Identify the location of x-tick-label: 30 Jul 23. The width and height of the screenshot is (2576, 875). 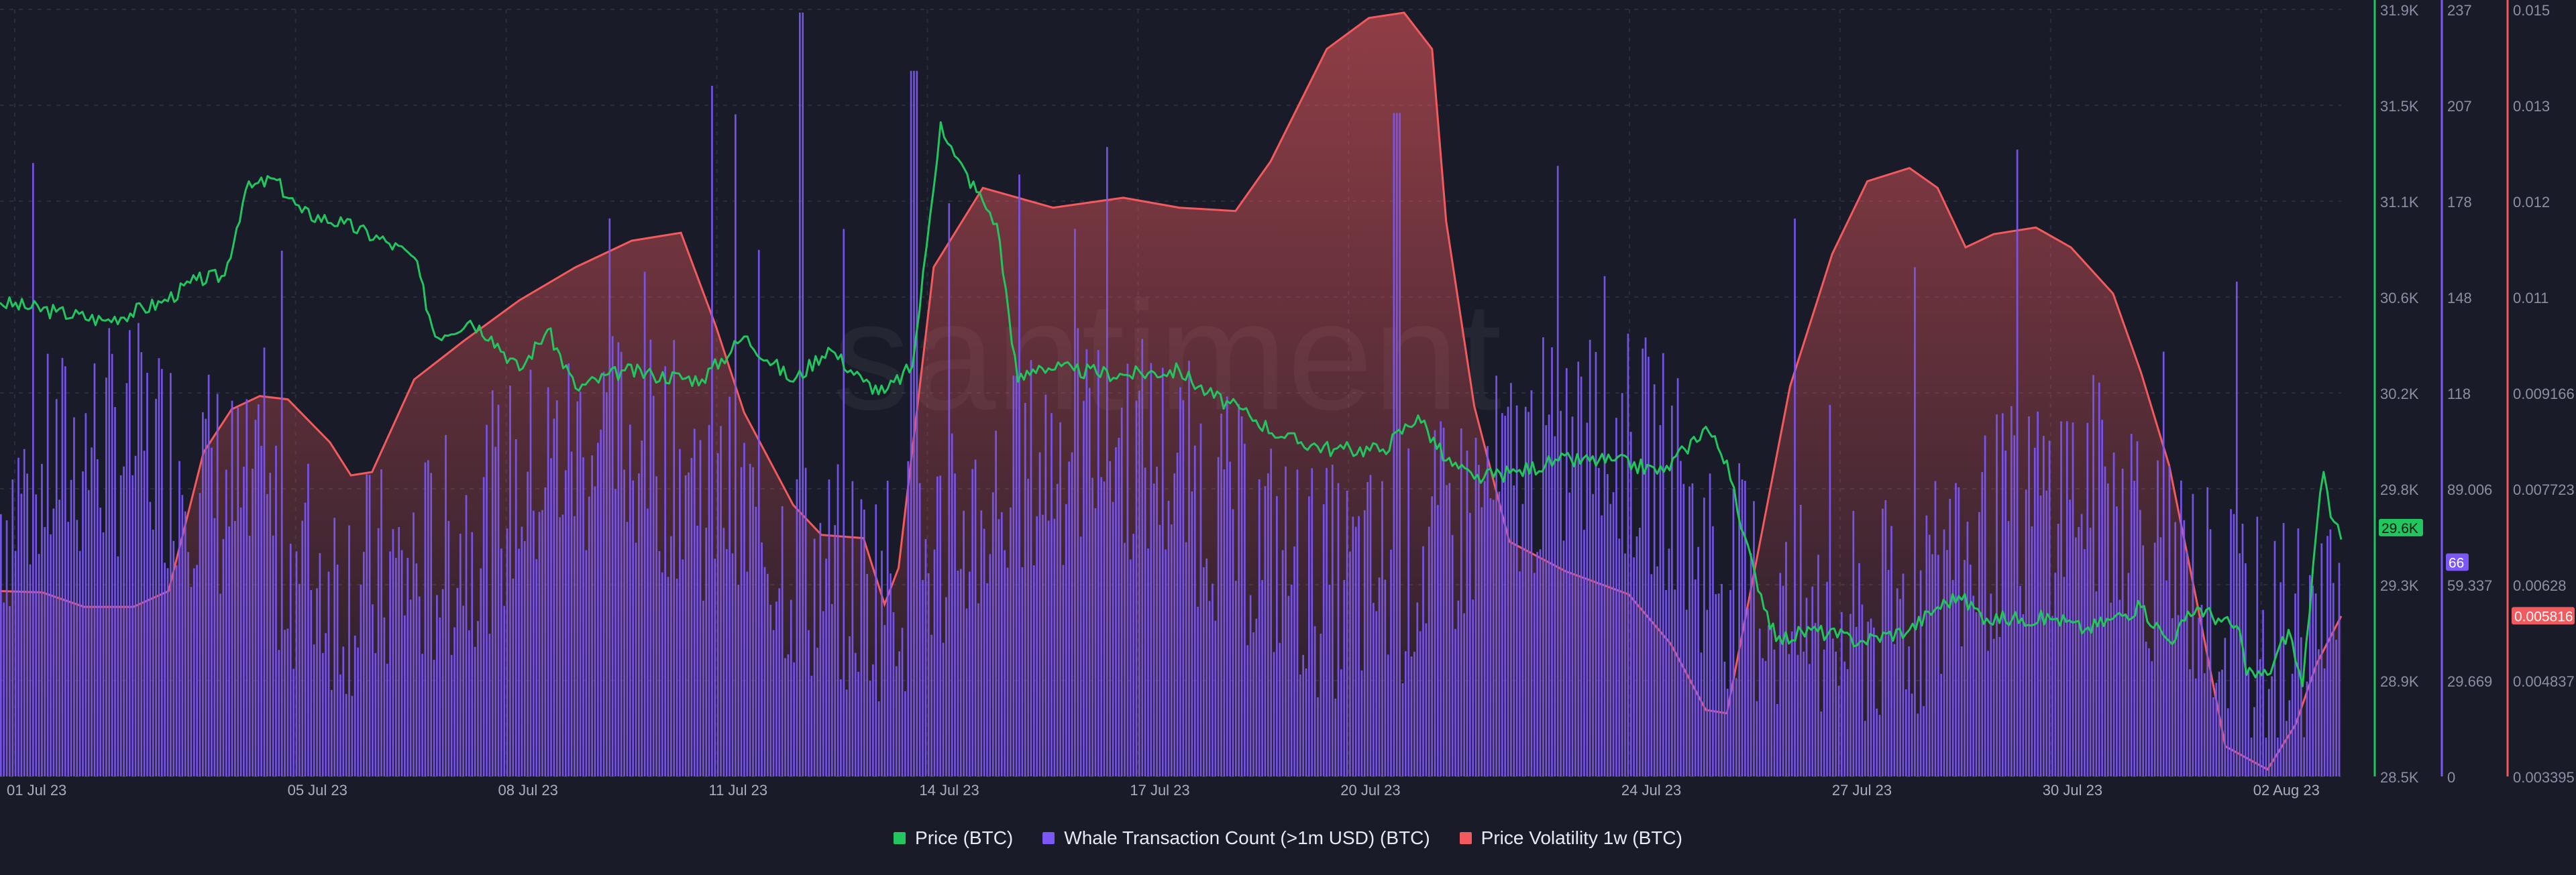
(2072, 790).